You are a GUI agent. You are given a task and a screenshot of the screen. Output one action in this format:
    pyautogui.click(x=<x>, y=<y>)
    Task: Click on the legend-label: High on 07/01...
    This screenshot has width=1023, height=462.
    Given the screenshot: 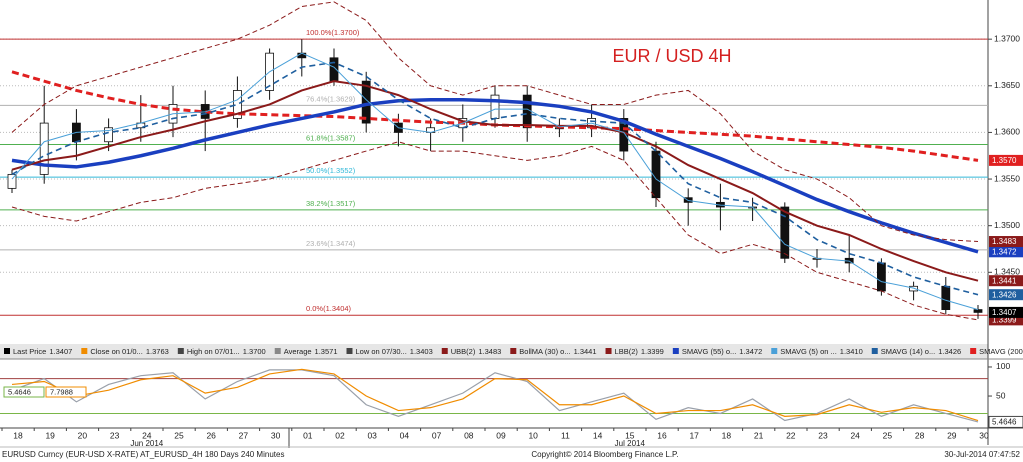 What is the action you would take?
    pyautogui.click(x=213, y=351)
    